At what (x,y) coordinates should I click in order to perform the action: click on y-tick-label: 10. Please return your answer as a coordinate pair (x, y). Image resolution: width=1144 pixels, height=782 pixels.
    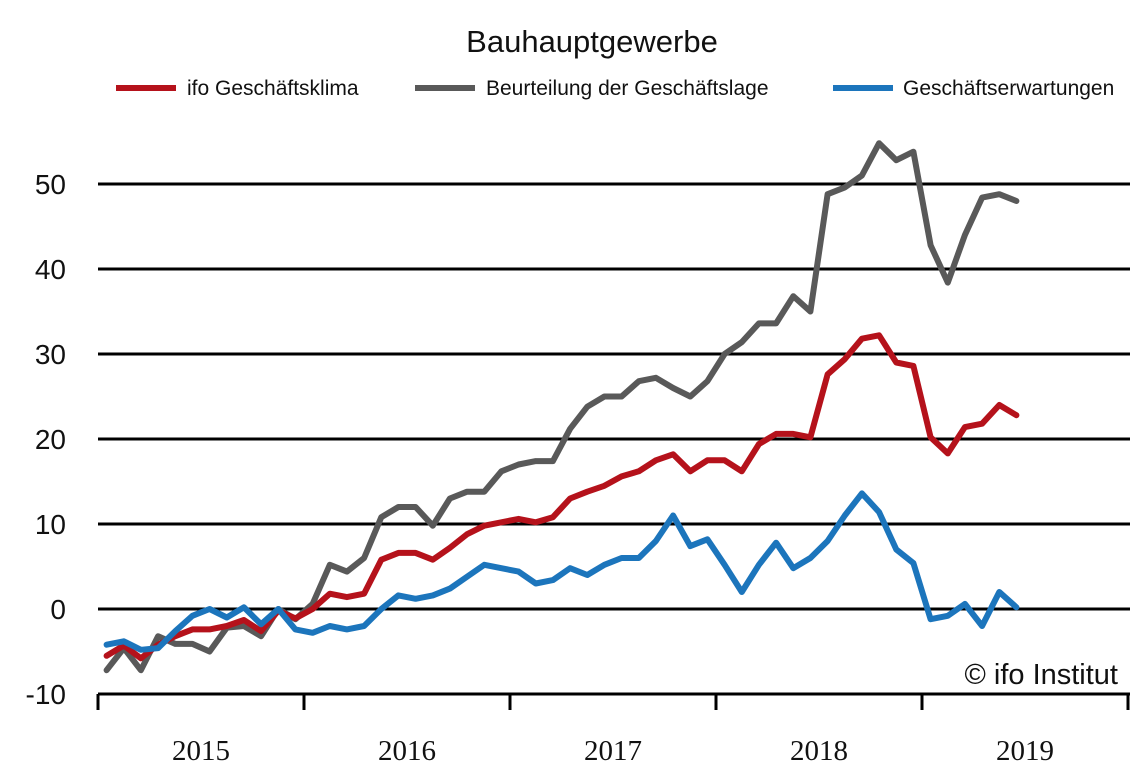
    Looking at the image, I should click on (50, 524).